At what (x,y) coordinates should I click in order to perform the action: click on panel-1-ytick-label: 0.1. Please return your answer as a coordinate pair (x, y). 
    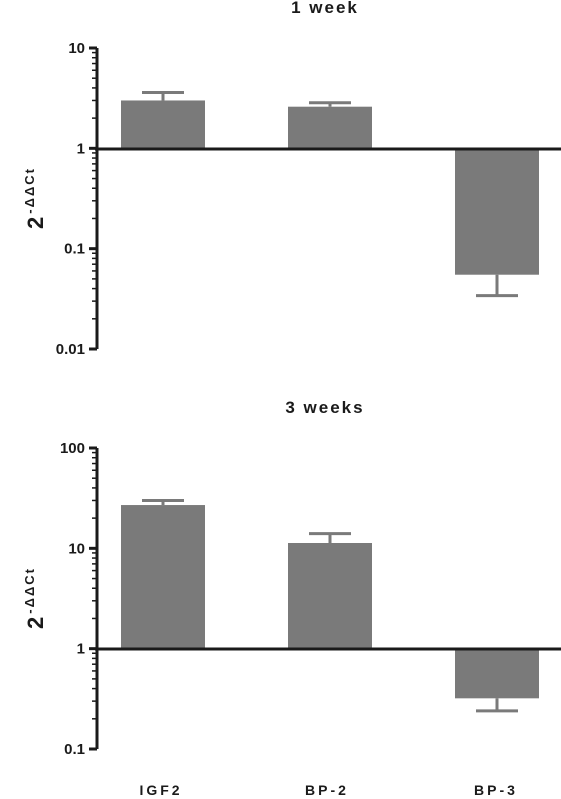
    Looking at the image, I should click on (74, 249).